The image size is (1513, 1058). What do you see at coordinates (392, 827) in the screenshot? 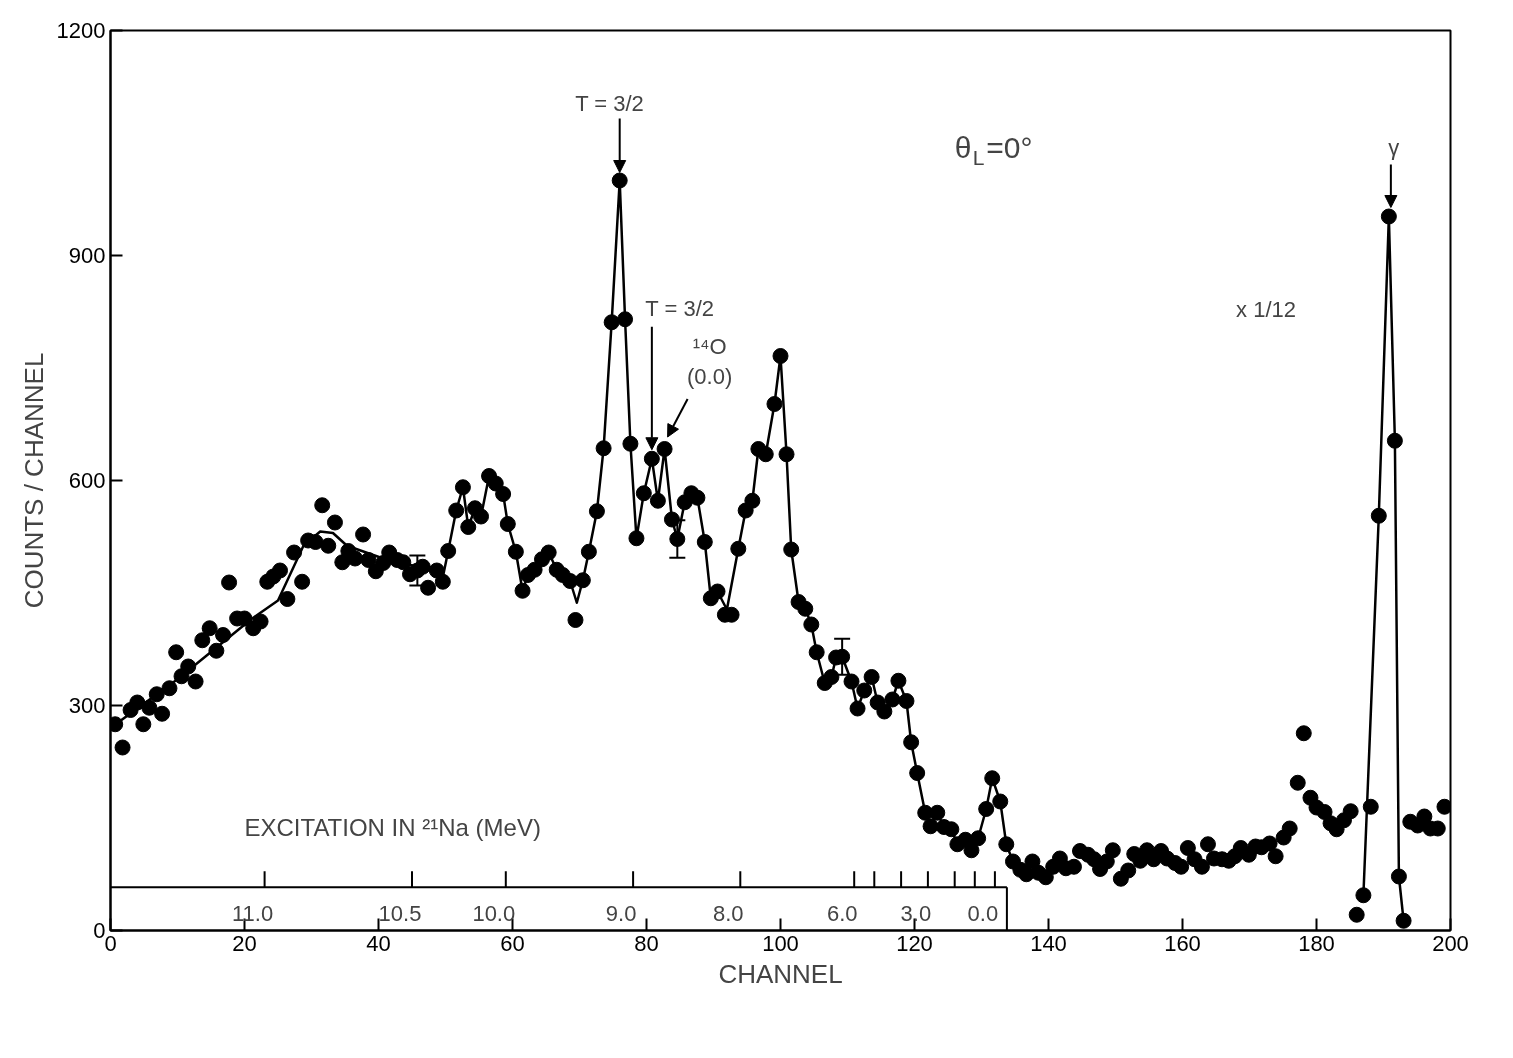
I see `annotation: EXCITATION IN ²¹Na (MeV)` at bounding box center [392, 827].